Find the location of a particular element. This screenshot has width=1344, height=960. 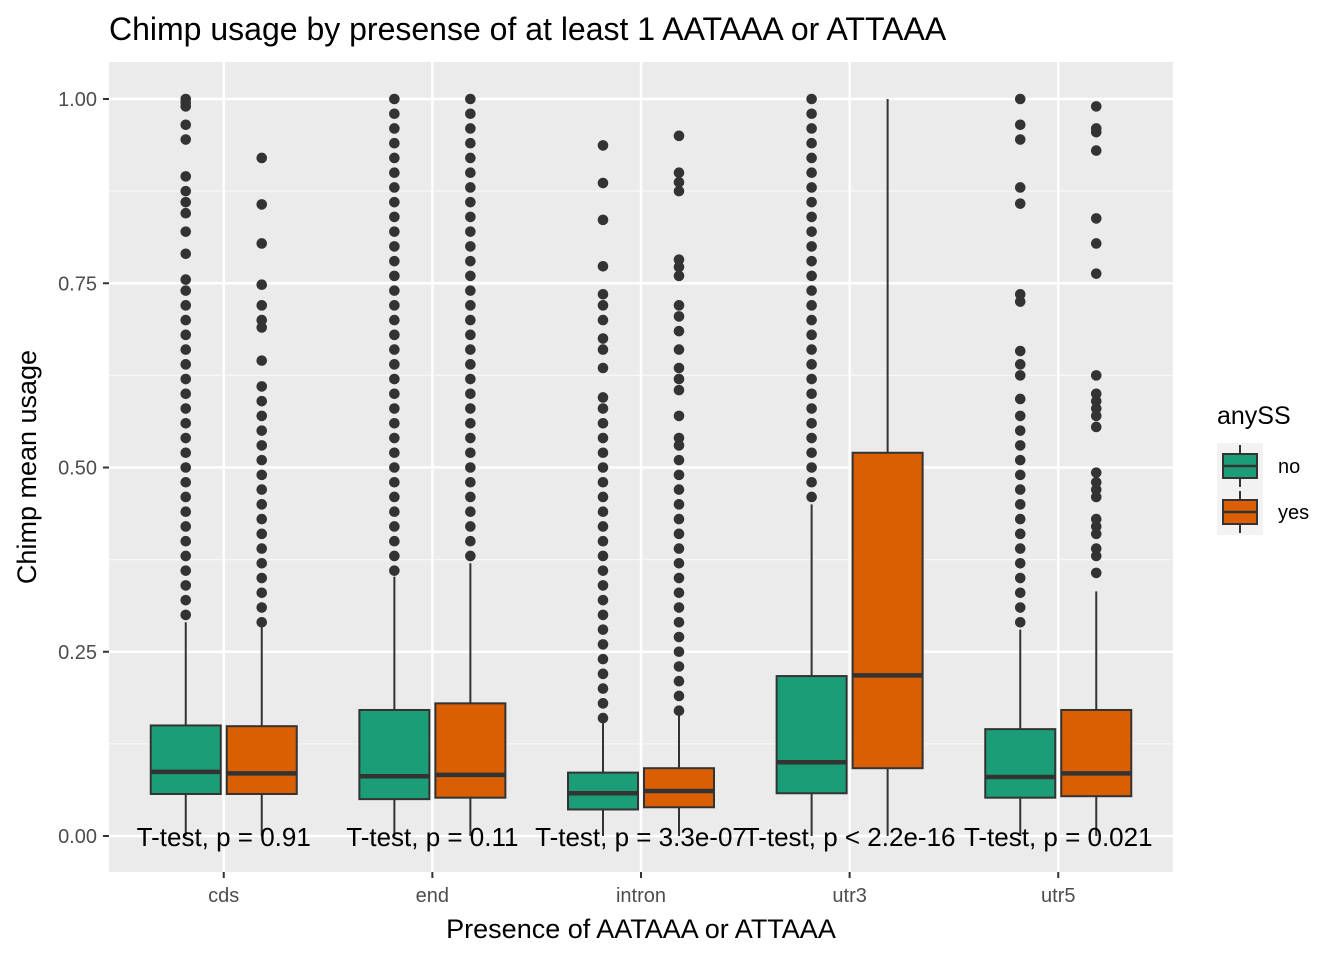

annotation-cds: T-test, p = 0.91 is located at coordinates (224, 837).